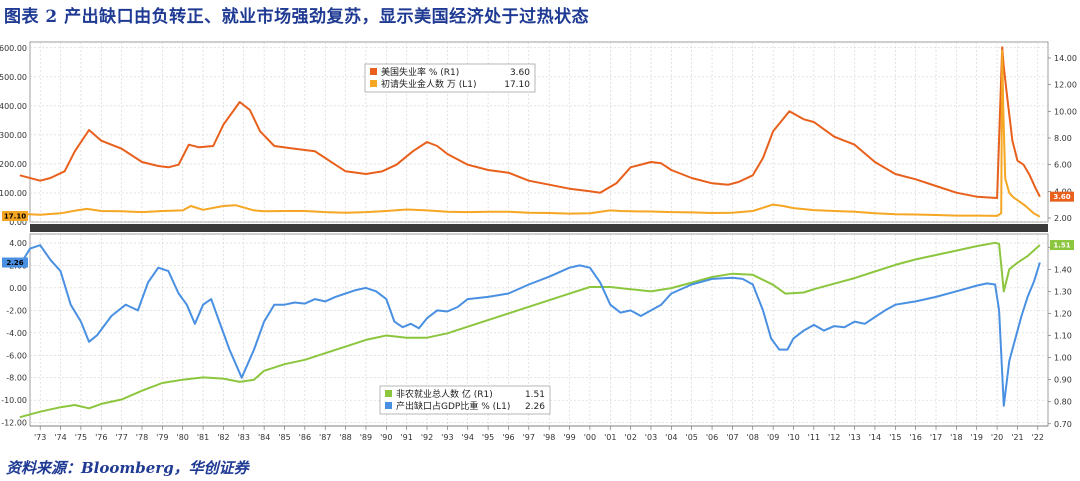 The width and height of the screenshot is (1080, 481). What do you see at coordinates (529, 437) in the screenshot?
I see `x-axis-tick-label: '97` at bounding box center [529, 437].